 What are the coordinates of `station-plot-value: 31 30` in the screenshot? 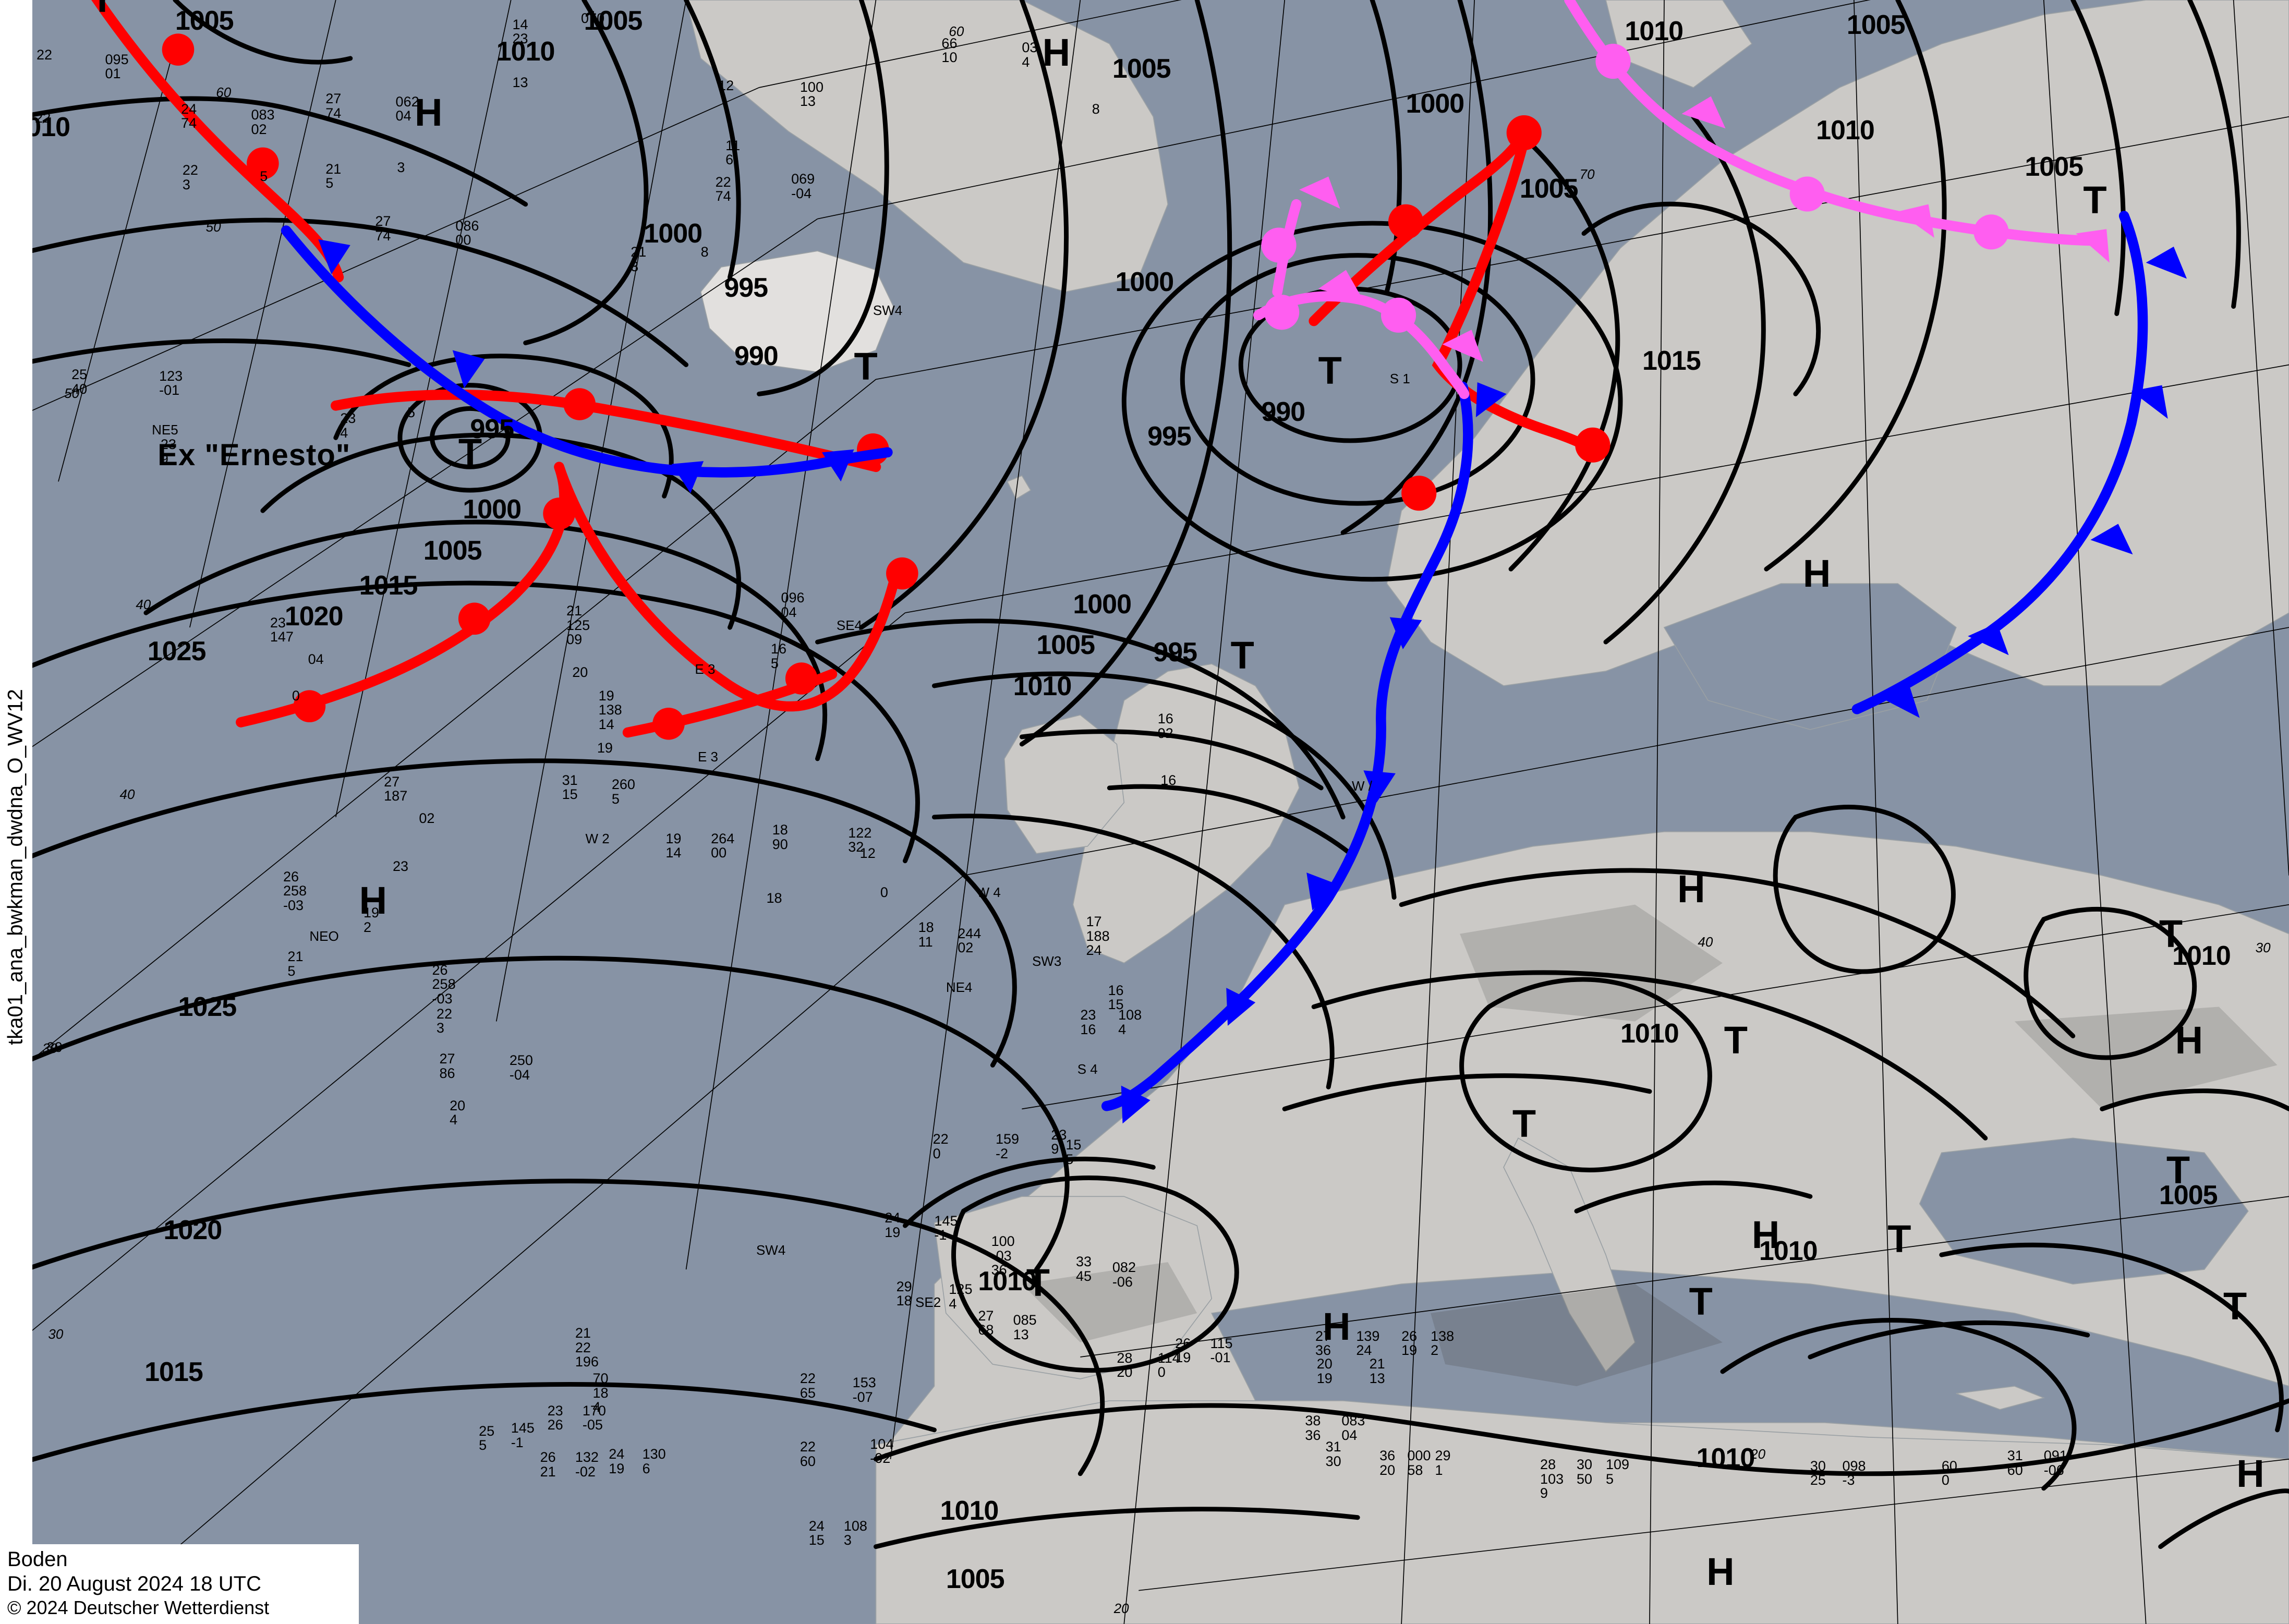 It's located at (1333, 1454).